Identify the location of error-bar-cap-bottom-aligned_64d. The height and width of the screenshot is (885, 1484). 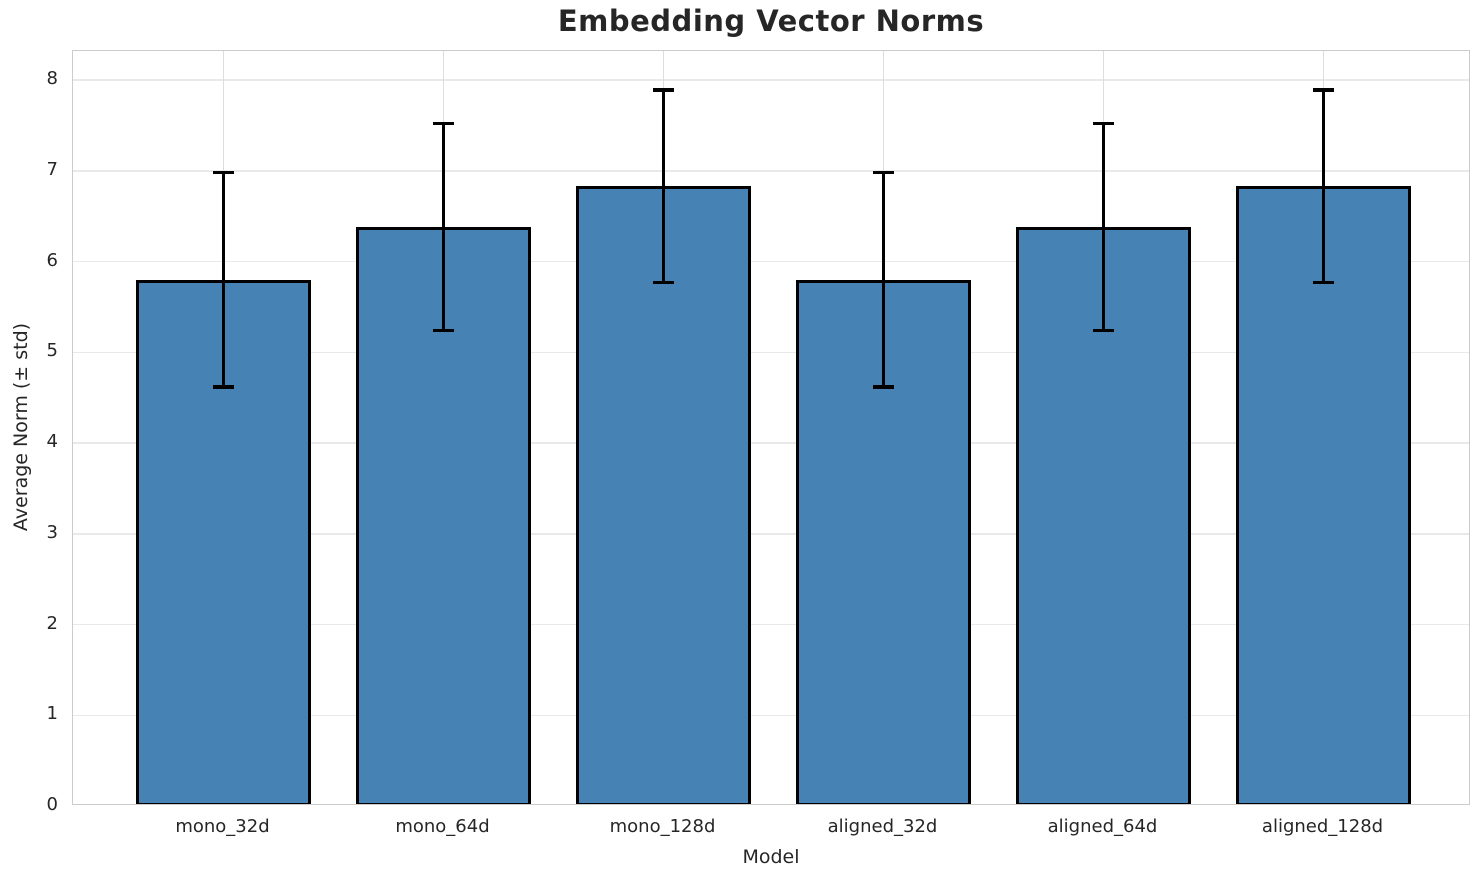
(1103, 330).